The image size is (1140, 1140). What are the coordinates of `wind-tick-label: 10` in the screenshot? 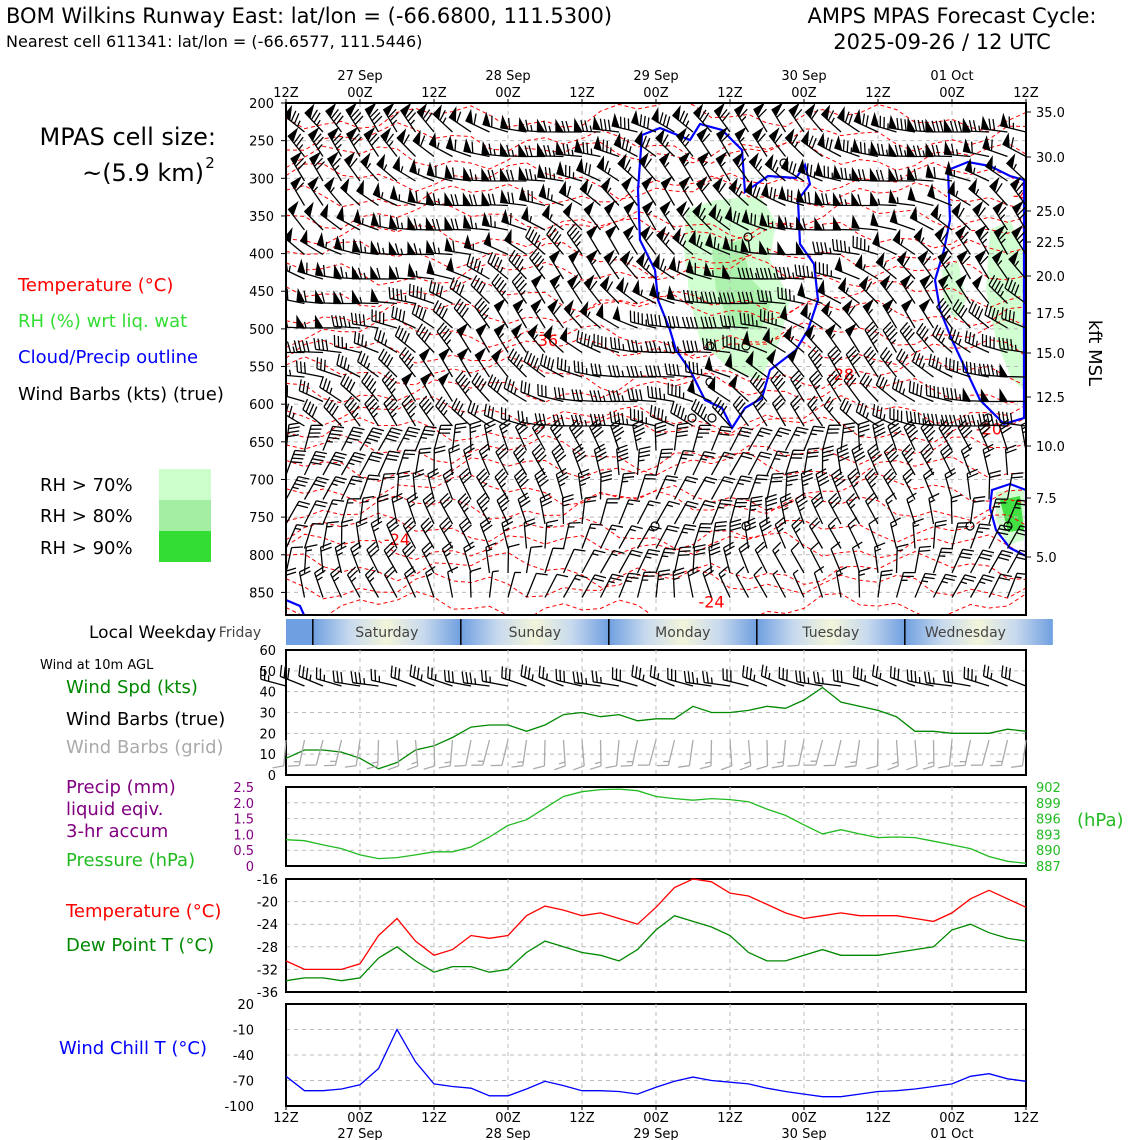 It's located at (267, 755).